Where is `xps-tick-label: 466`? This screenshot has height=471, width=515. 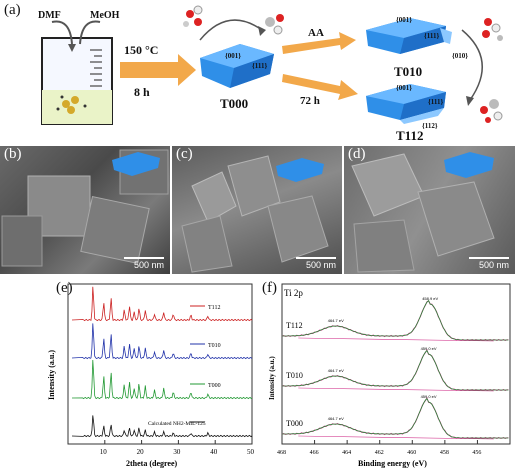 xps-tick-label: 466 is located at coordinates (314, 453).